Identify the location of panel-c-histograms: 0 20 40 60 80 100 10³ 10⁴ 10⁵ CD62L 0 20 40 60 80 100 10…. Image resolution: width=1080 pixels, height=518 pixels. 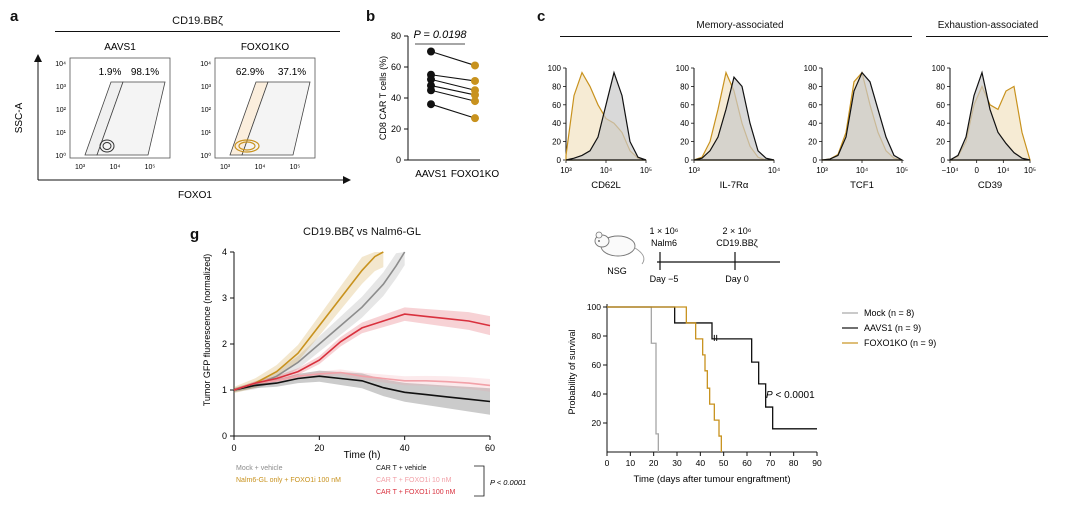
(792, 127).